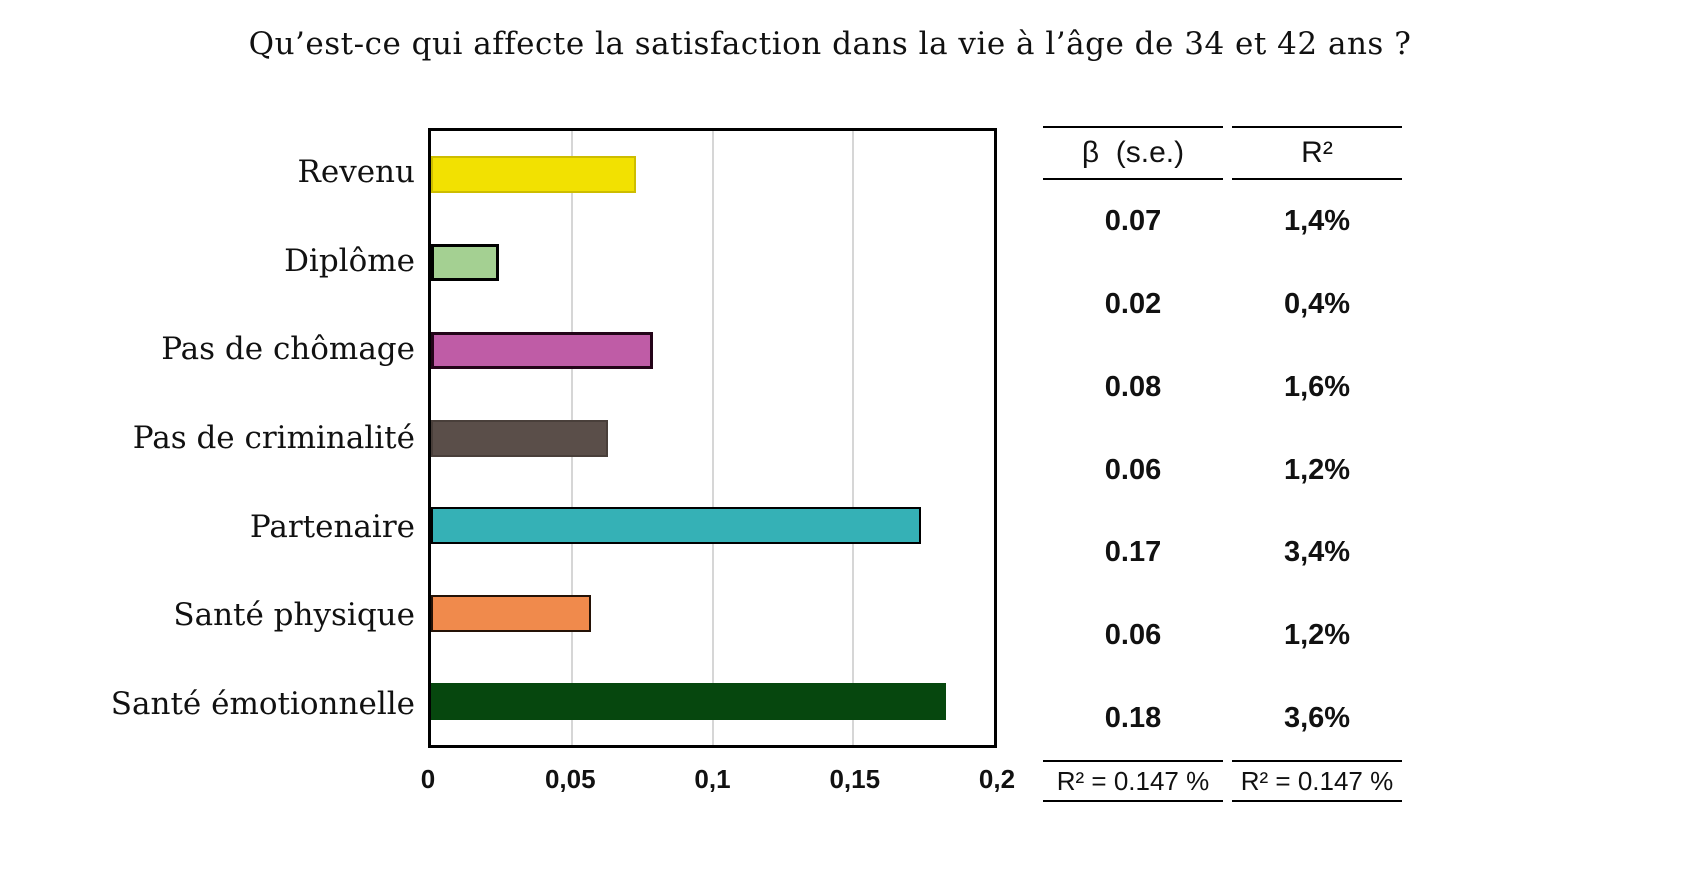 This screenshot has height=888, width=1692. Describe the element at coordinates (288, 349) in the screenshot. I see `category-label-pas-de-chomage: Pas de chômage` at that location.